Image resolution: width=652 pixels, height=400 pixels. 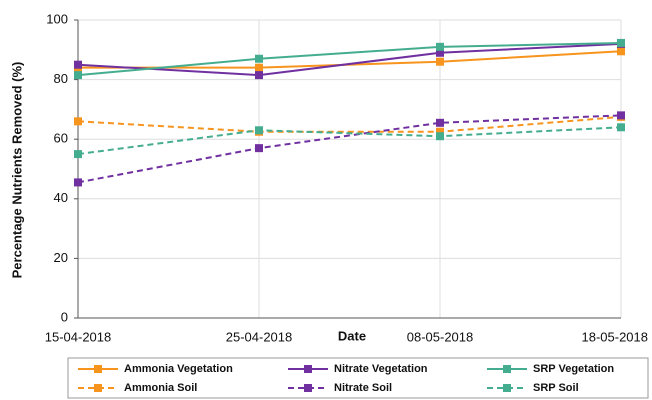 What do you see at coordinates (363, 388) in the screenshot?
I see `legend-label: Nitrate Soil` at bounding box center [363, 388].